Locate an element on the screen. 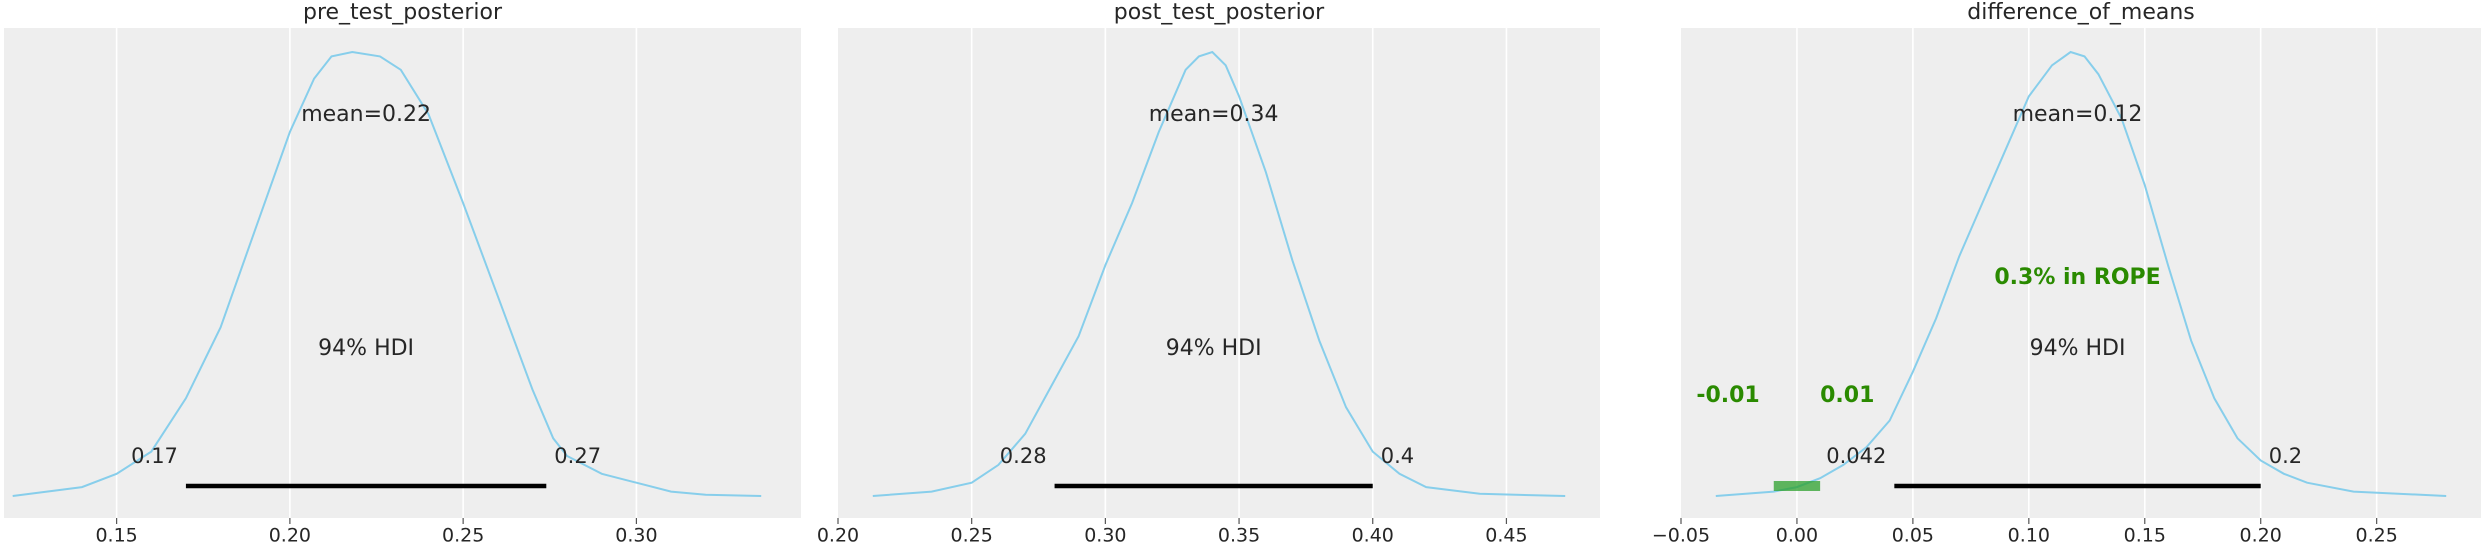 This screenshot has height=552, width=2484. hdi-upper-label: 0.4 is located at coordinates (1397, 456).